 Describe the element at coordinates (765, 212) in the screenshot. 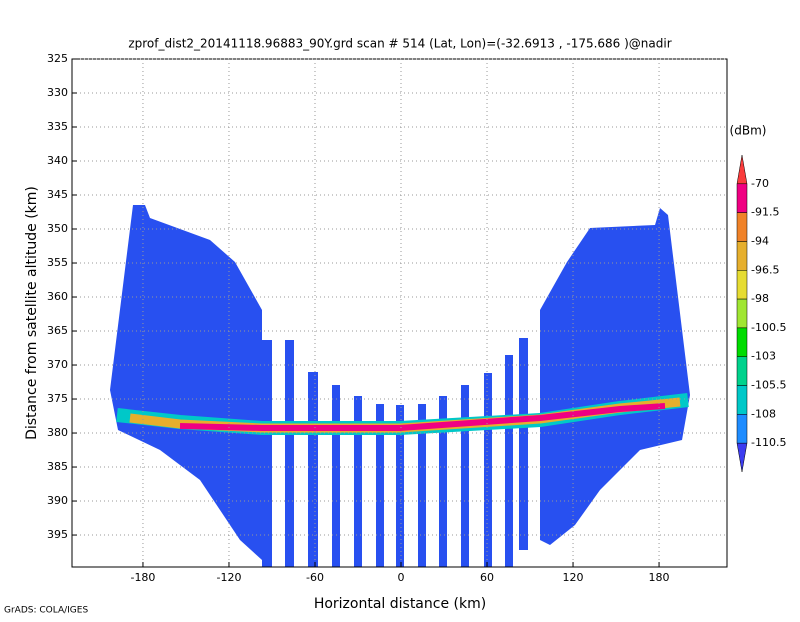

I see `colorbar-tick-label: -91.5` at that location.